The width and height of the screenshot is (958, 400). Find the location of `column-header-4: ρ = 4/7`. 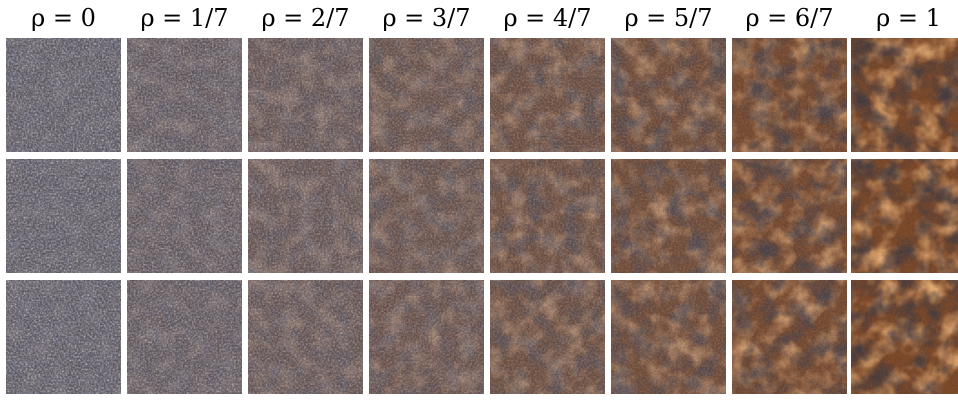

column-header-4: ρ = 4/7 is located at coordinates (547, 18).